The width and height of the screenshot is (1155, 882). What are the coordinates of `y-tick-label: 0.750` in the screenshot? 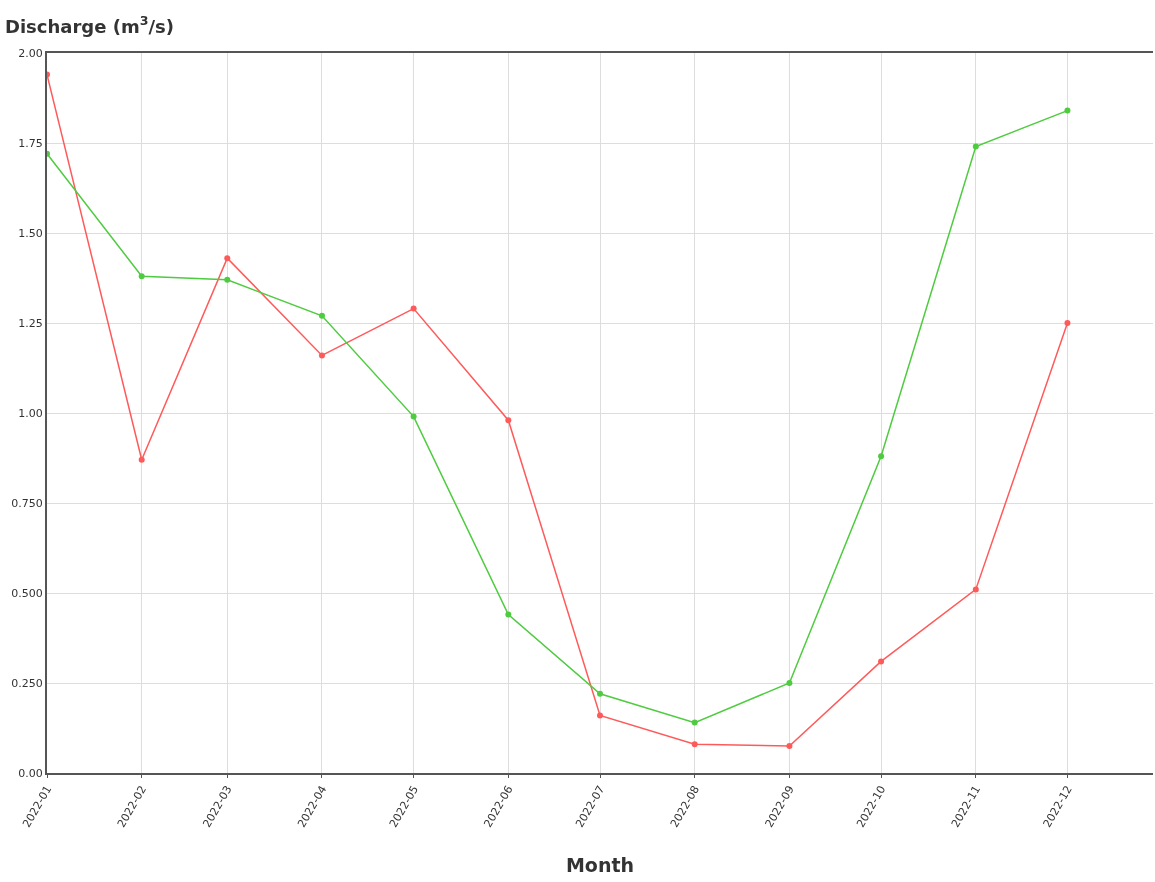 It's located at (27, 503).